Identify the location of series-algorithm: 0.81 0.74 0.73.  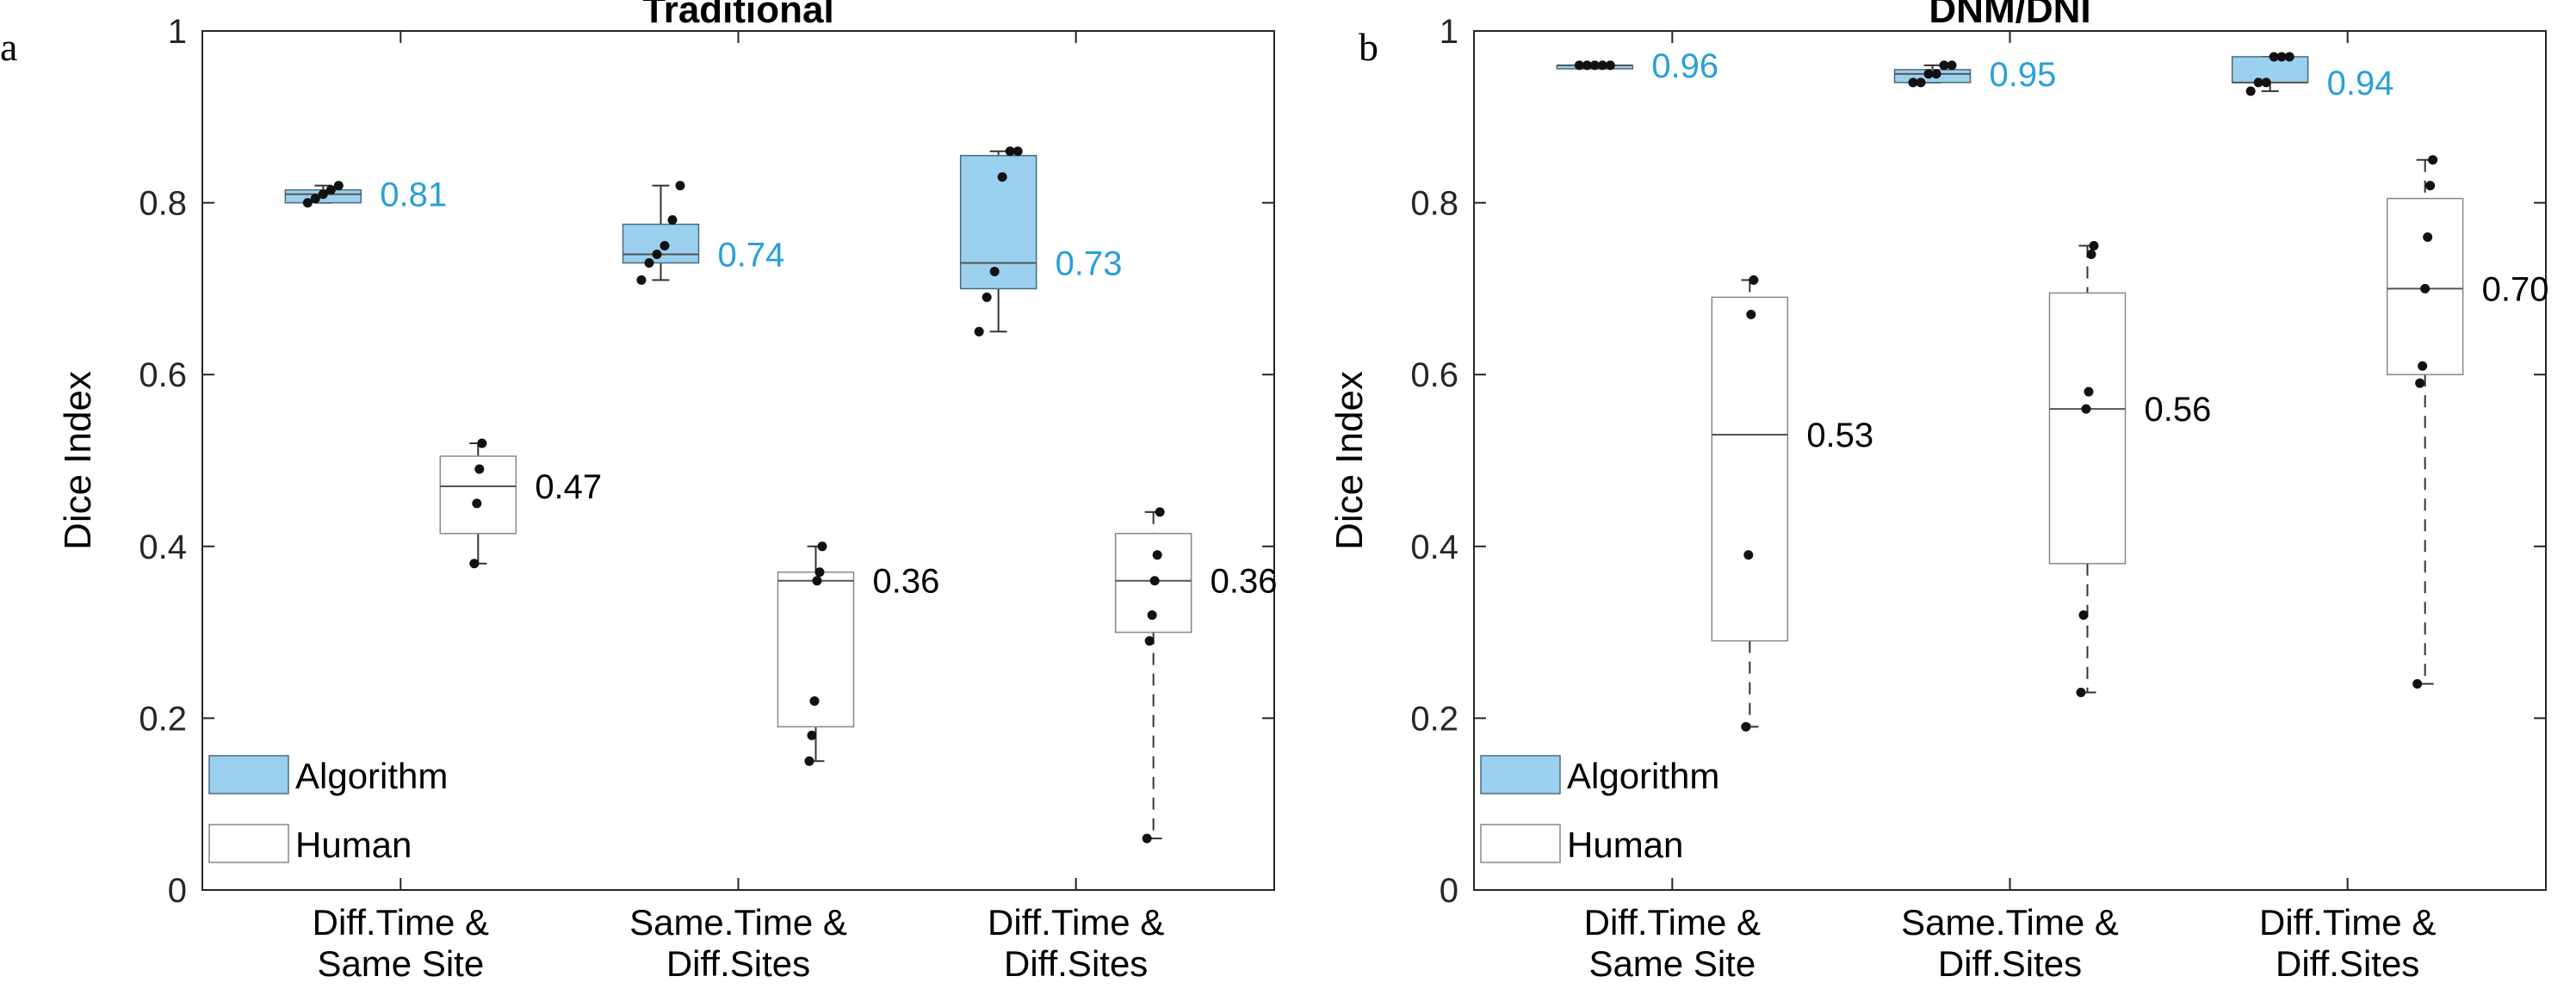
(704, 241).